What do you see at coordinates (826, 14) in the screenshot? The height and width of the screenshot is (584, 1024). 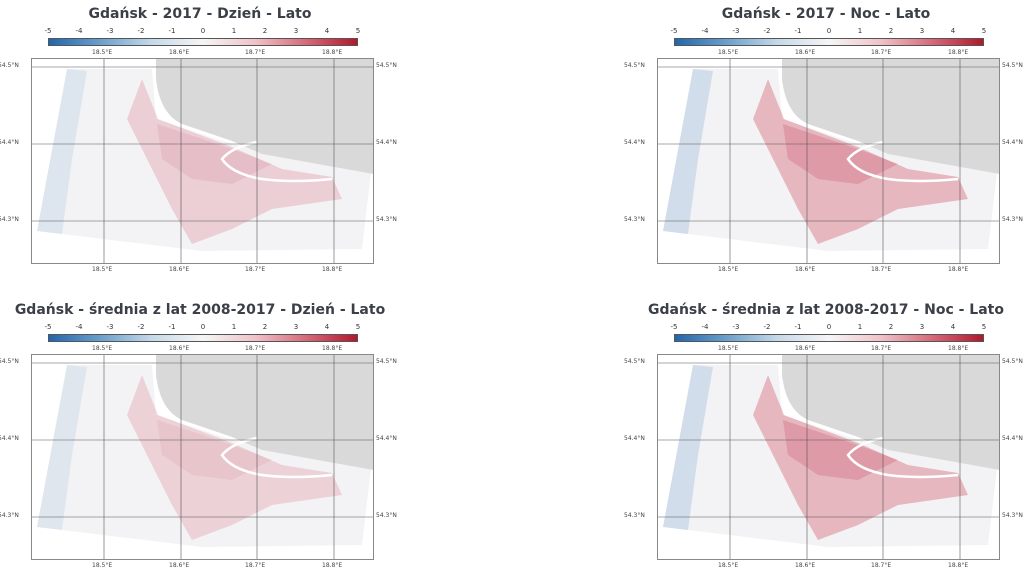 I see `panel-title: Gdańsk - 2017 - Noc - Lato` at bounding box center [826, 14].